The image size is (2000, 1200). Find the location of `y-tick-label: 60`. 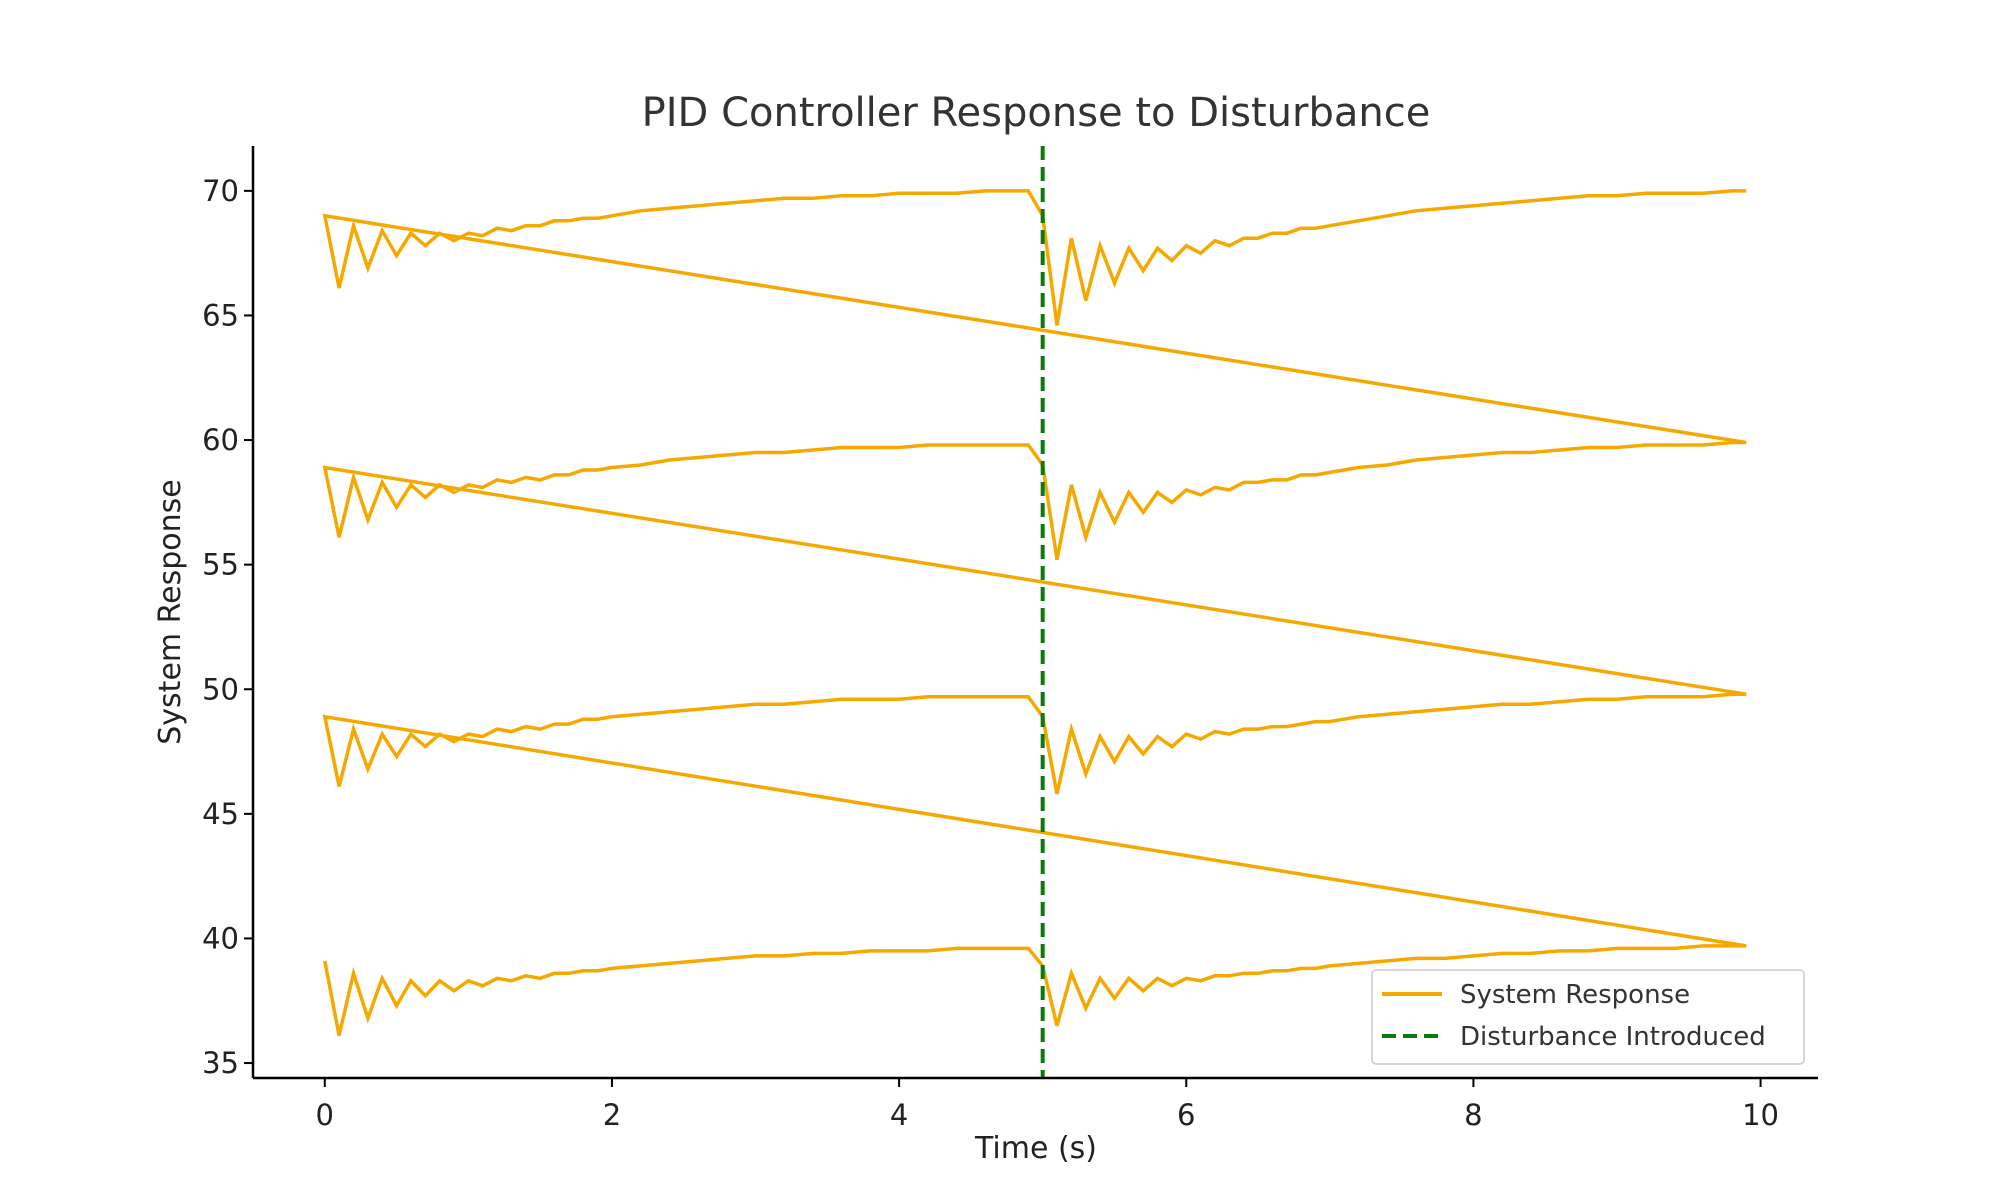

y-tick-label: 60 is located at coordinates (220, 440).